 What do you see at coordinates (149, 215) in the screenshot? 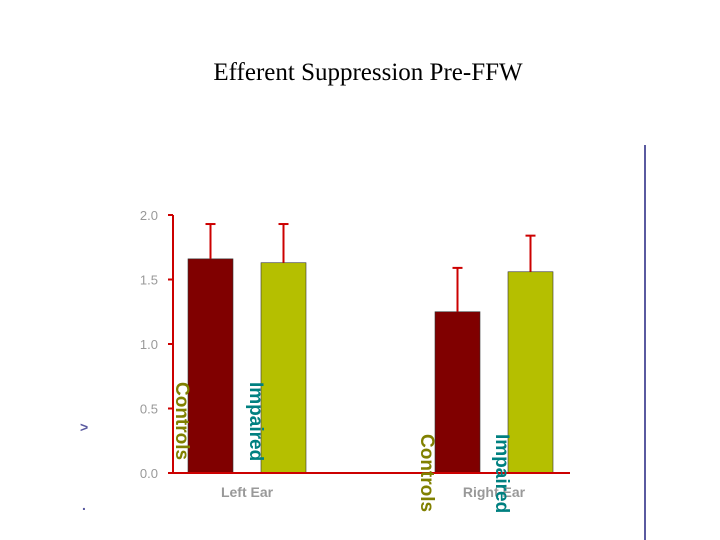
I see `y-tick-label: 2.0` at bounding box center [149, 215].